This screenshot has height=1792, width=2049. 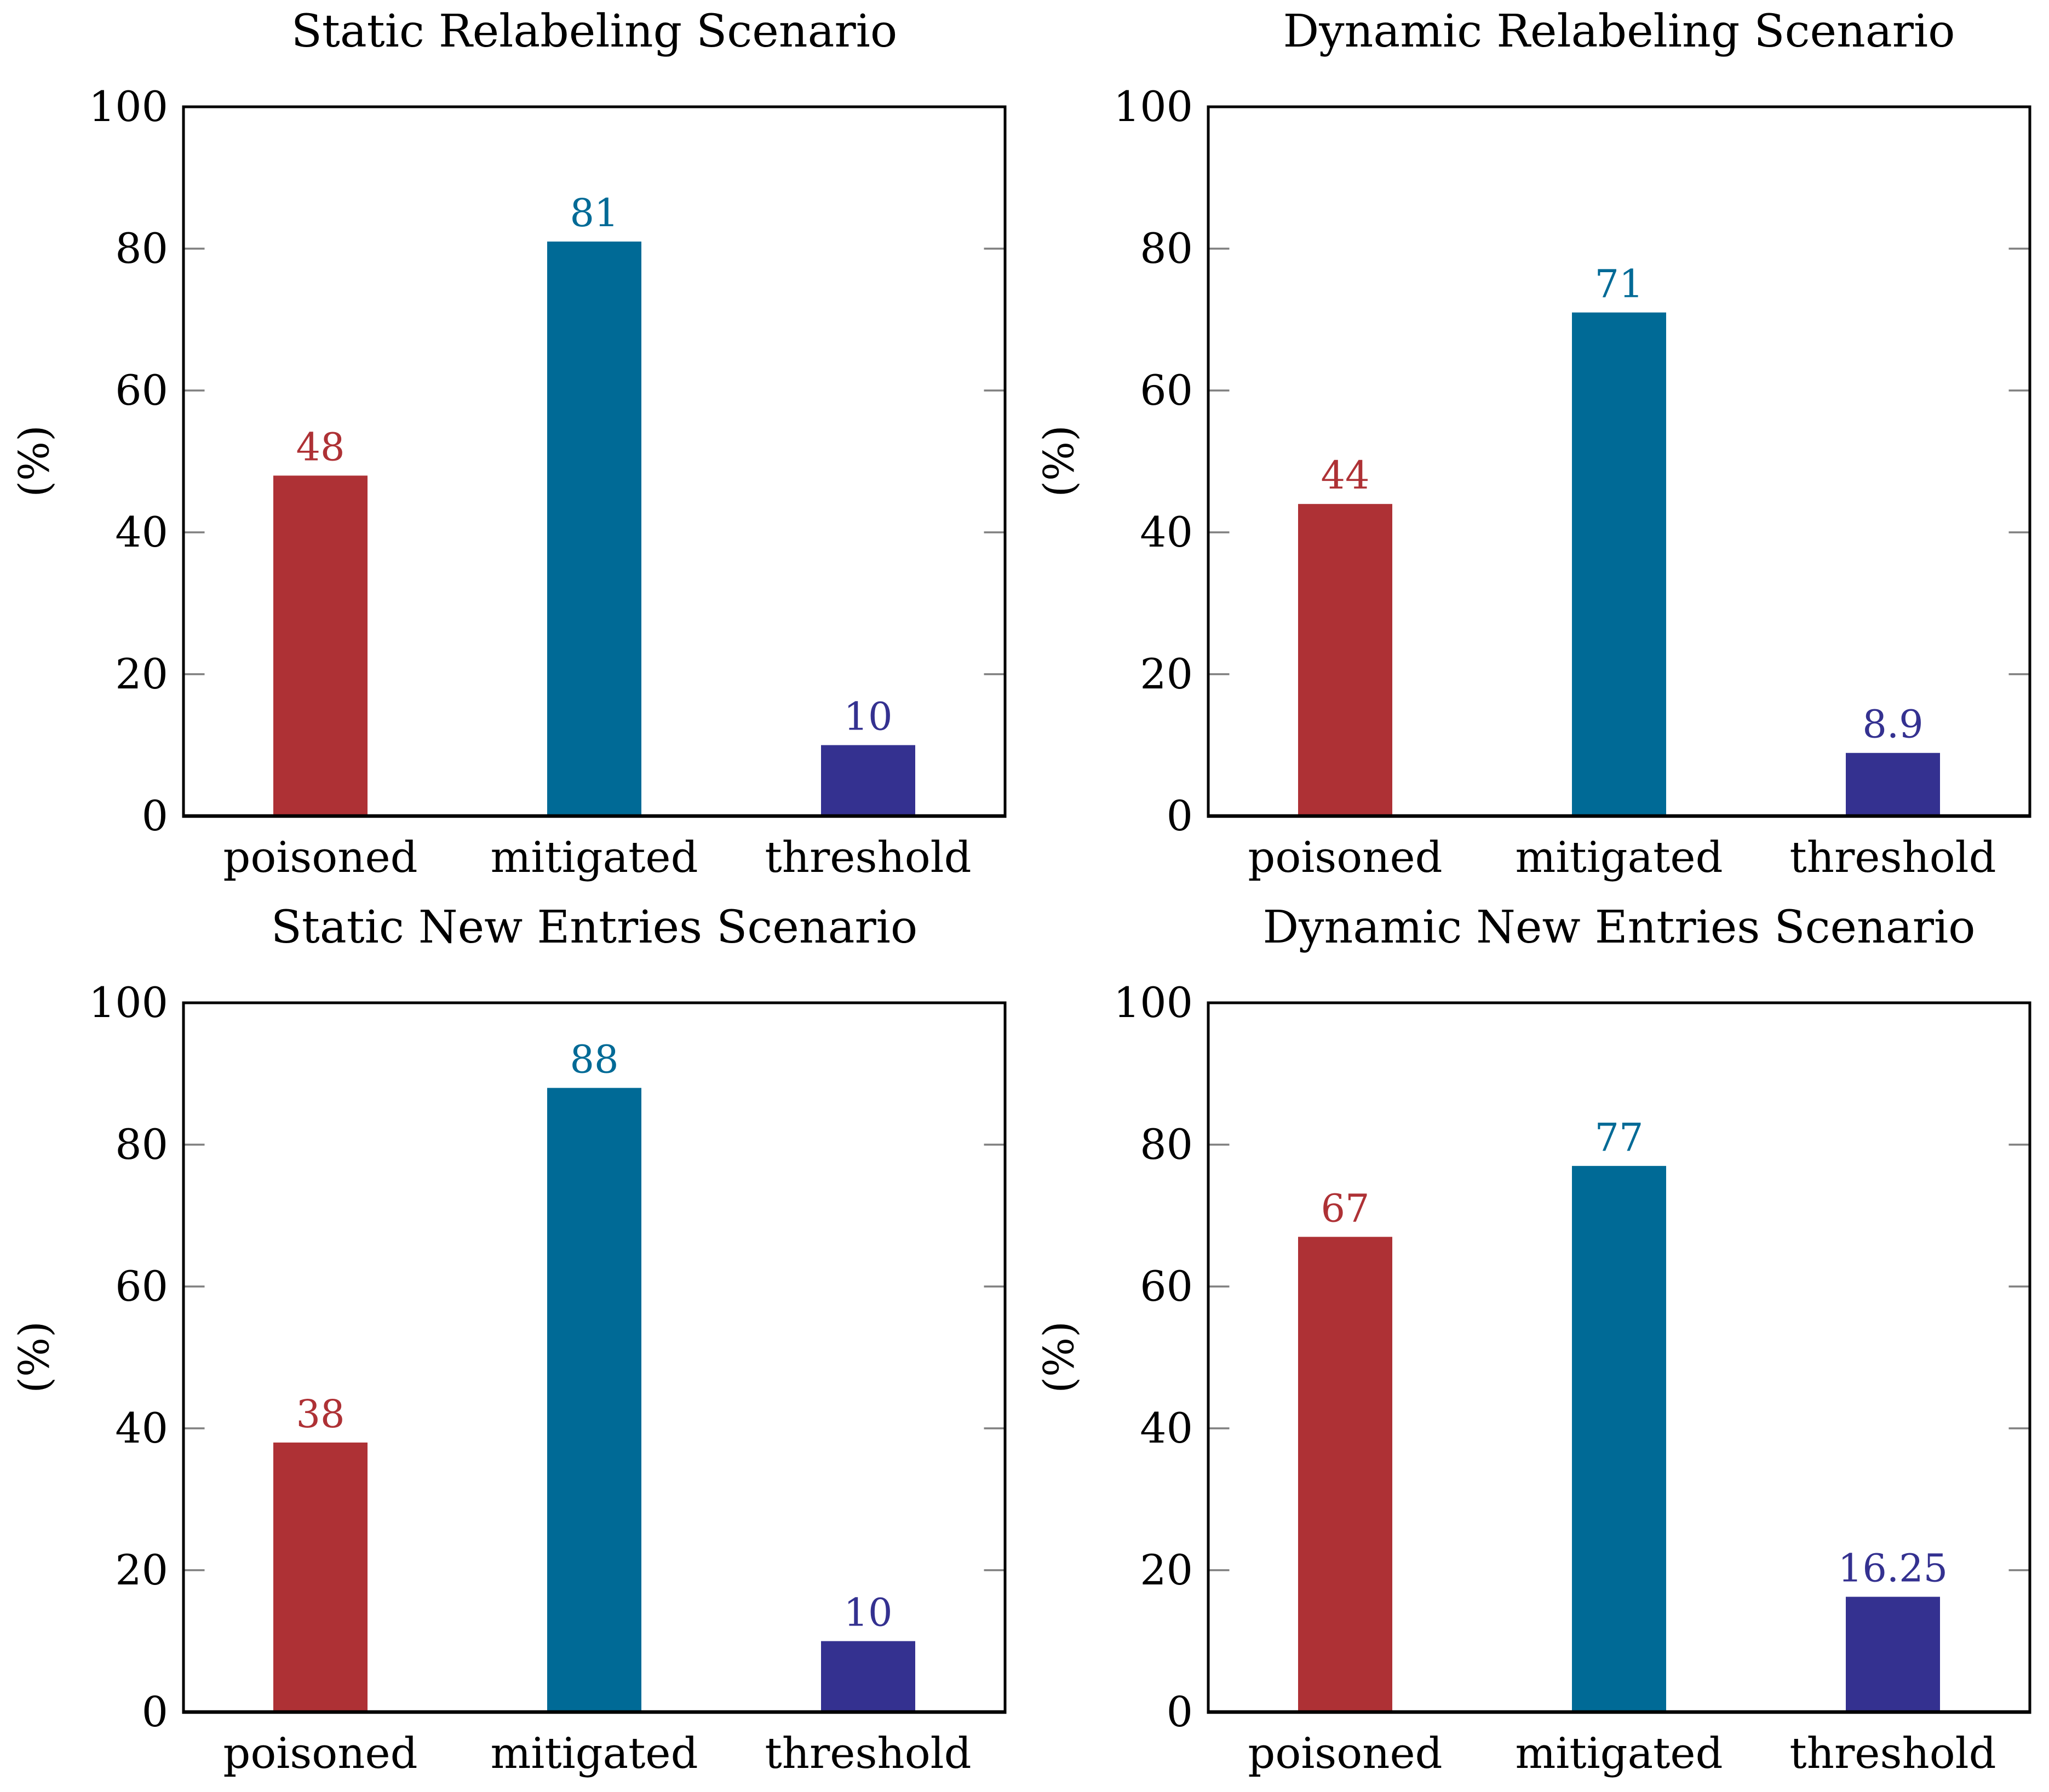 What do you see at coordinates (320, 1414) in the screenshot?
I see `bar-value-label: 38` at bounding box center [320, 1414].